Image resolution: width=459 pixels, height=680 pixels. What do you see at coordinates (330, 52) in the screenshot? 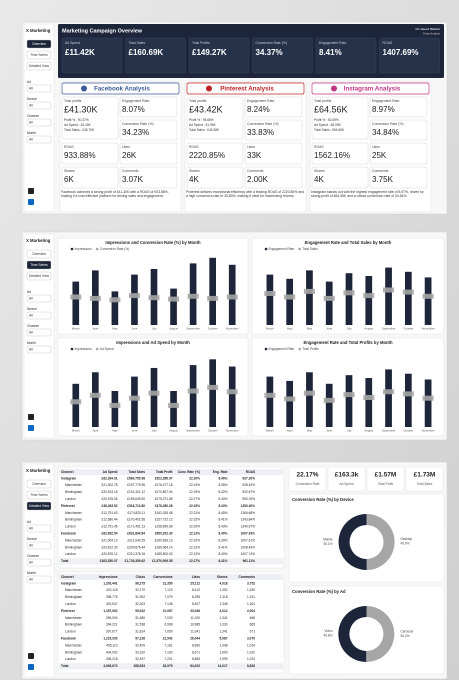
I see `kpi-value: 8.41%` at bounding box center [330, 52].